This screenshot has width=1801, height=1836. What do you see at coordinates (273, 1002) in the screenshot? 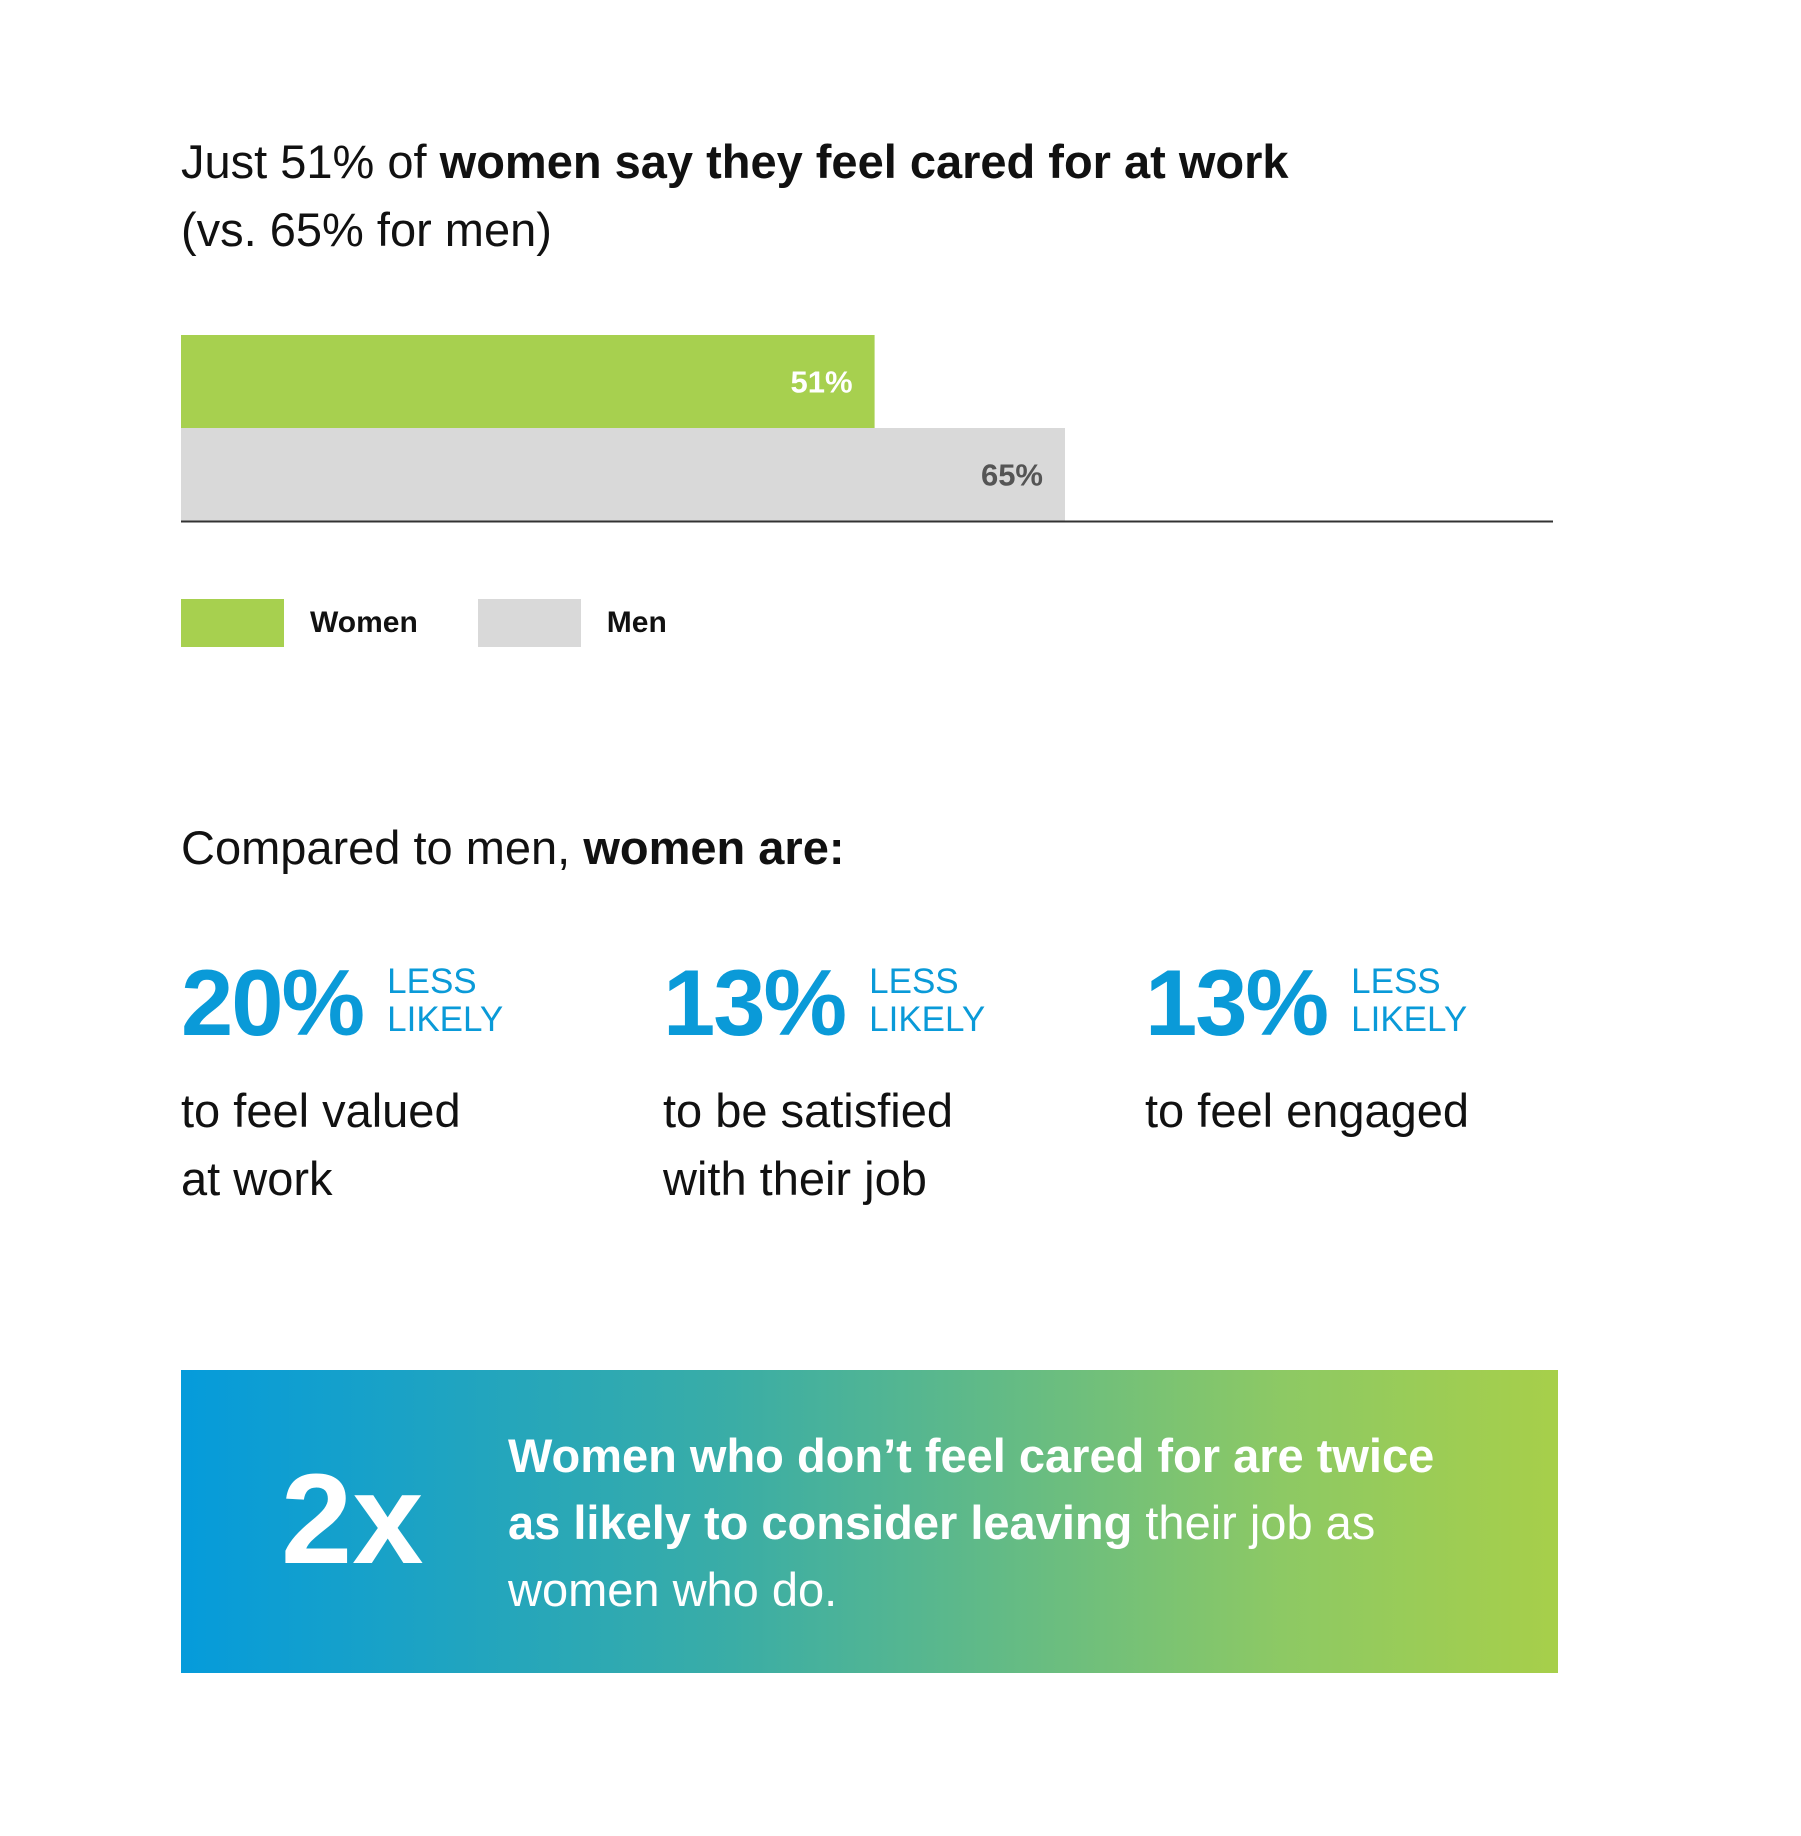
I see `stat-value: 20%` at bounding box center [273, 1002].